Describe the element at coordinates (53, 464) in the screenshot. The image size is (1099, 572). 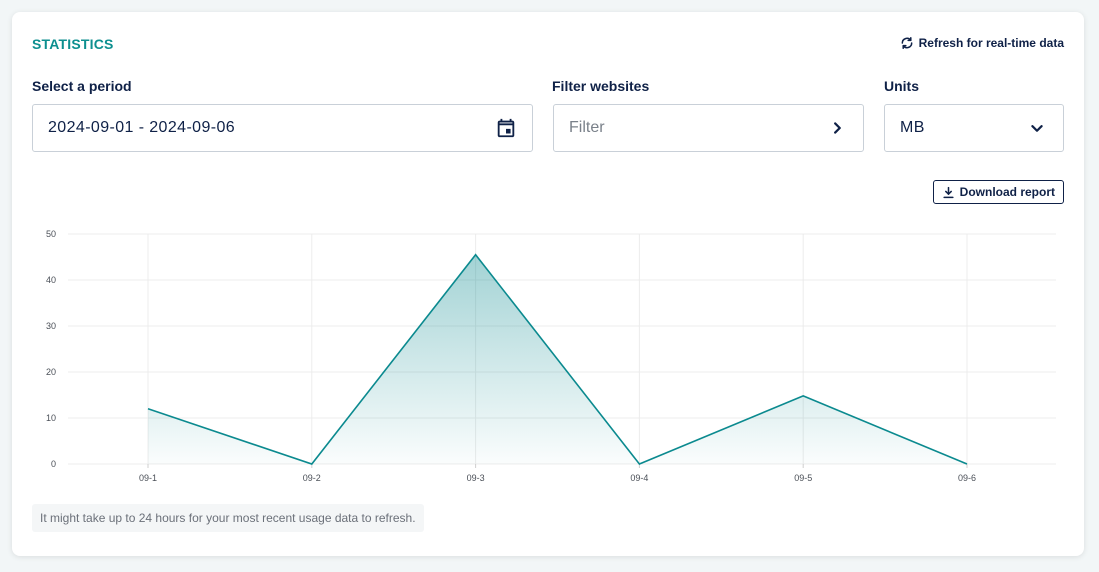
I see `y-tick-label: 0` at that location.